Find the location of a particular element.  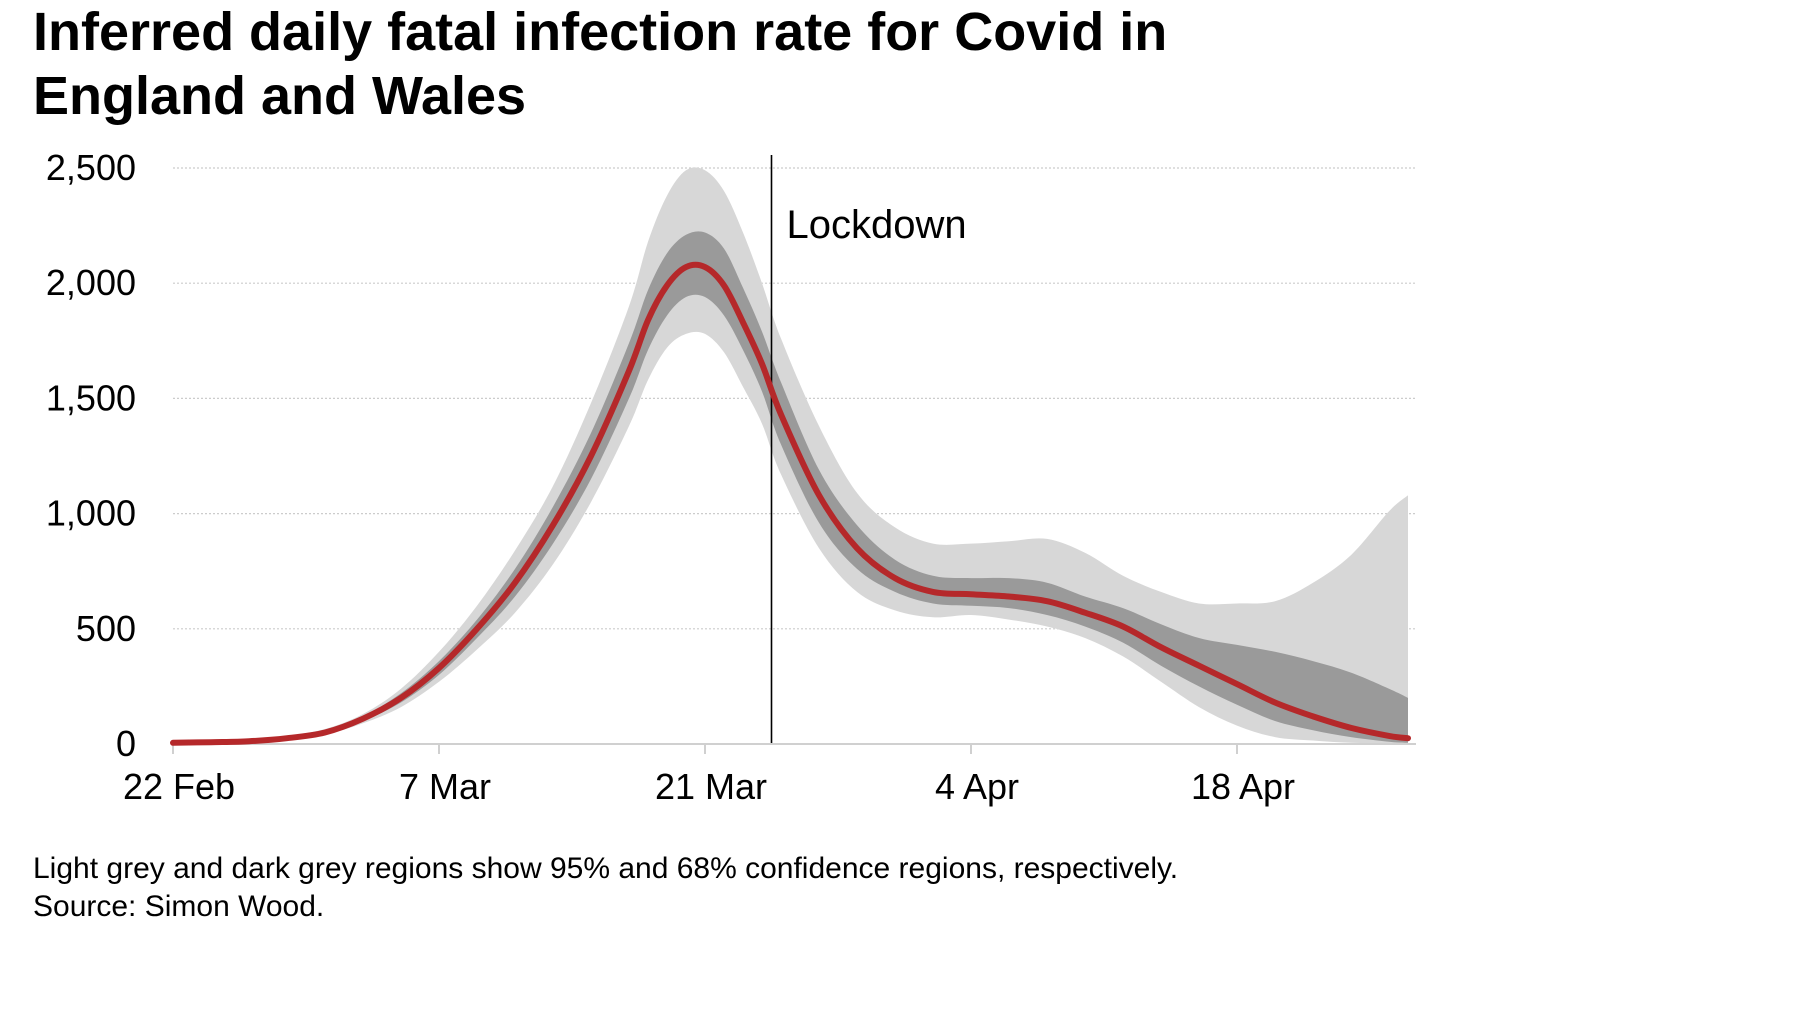

y-tick-label: 2,000 is located at coordinates (91, 282).